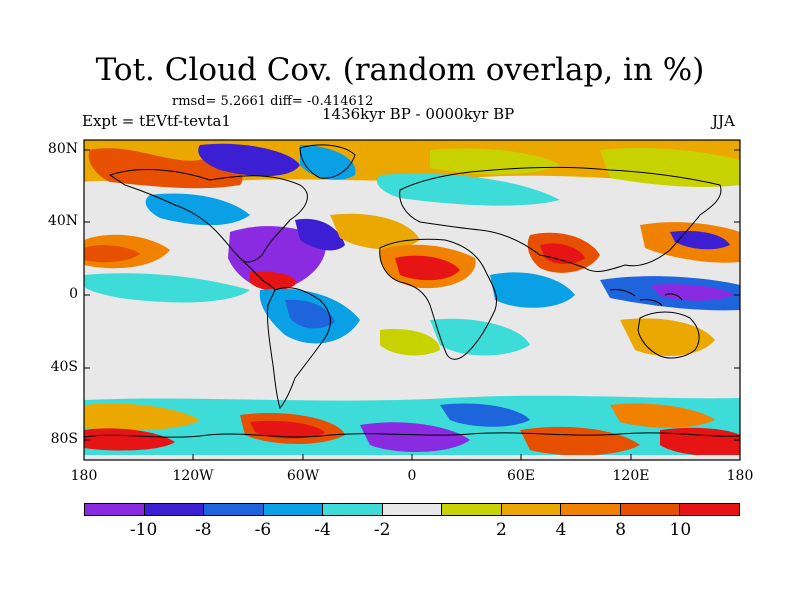 This screenshot has height=600, width=800. I want to click on coastline-north-america, so click(208, 216).